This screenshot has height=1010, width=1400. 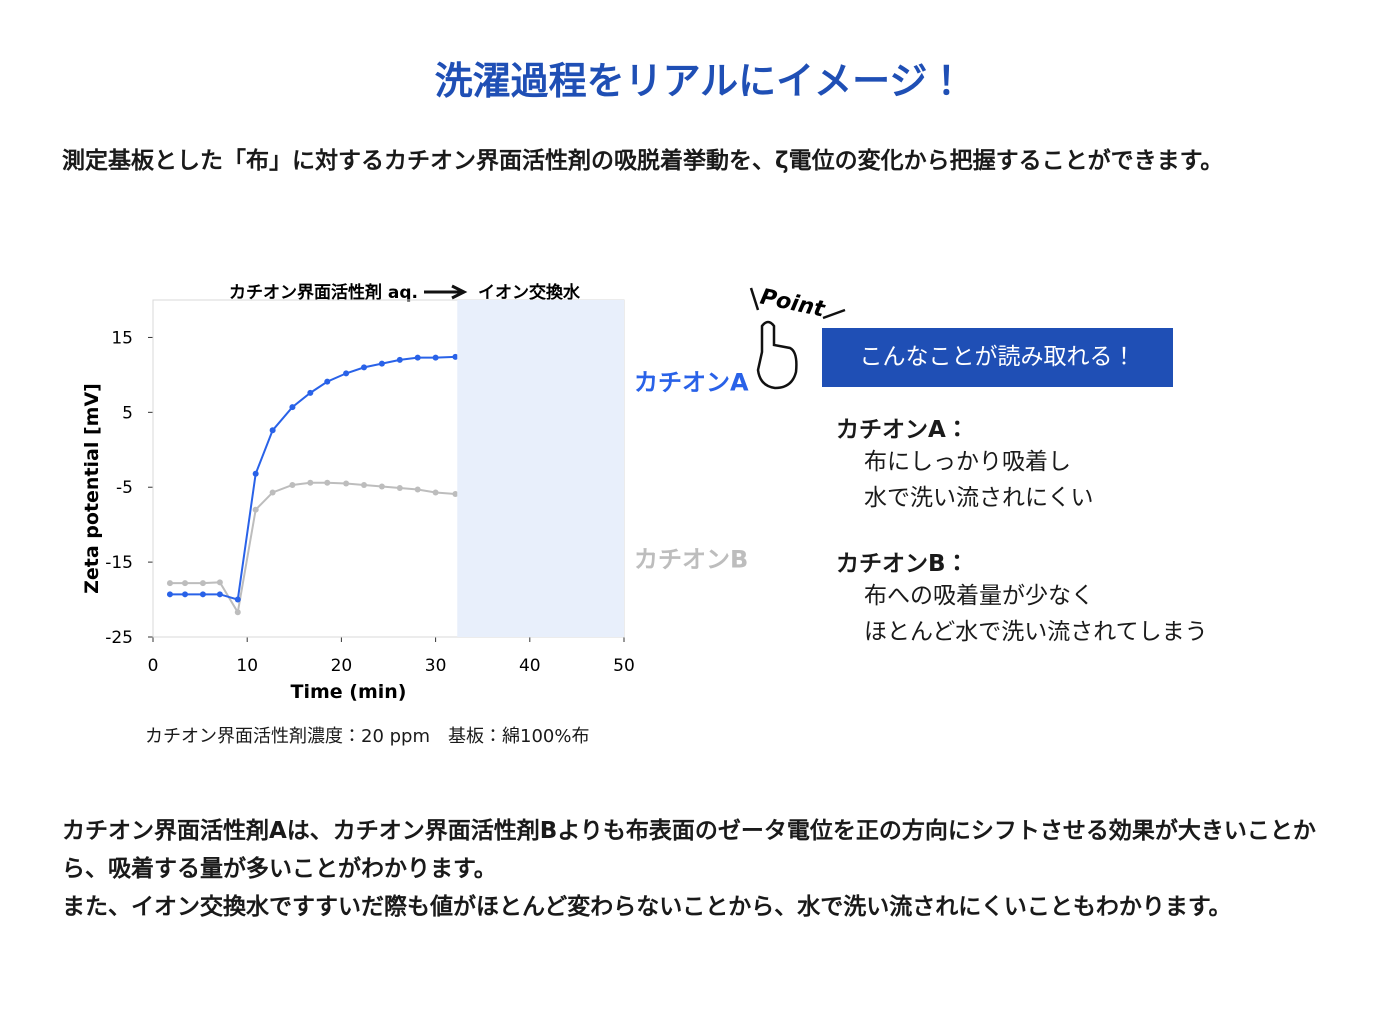 I want to click on series-label: カチオンA, so click(x=691, y=383).